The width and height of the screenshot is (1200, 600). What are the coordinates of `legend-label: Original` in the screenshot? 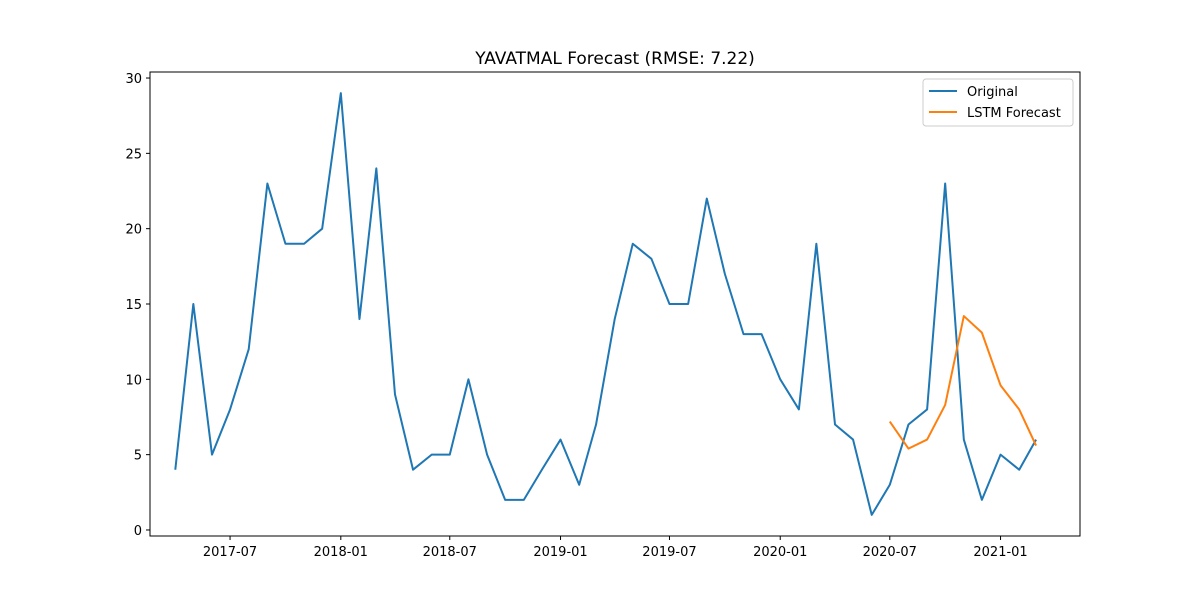 It's located at (992, 92).